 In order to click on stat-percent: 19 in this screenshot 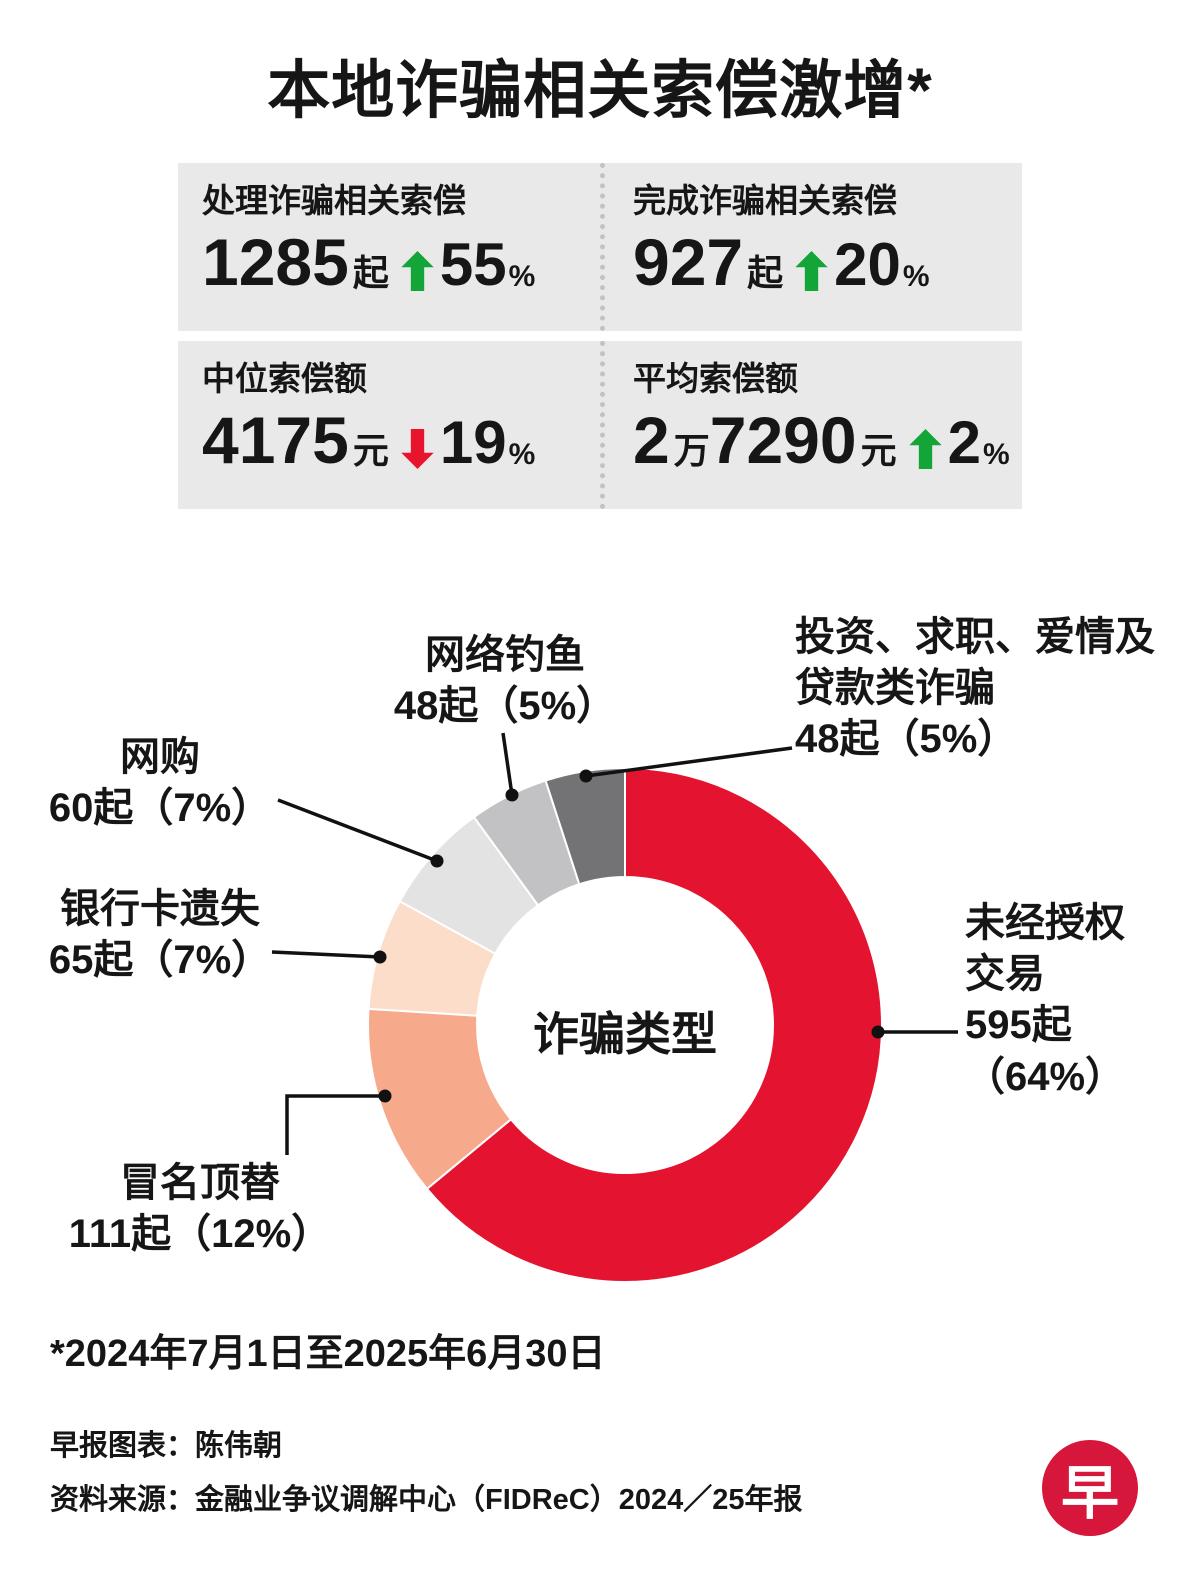, I will do `click(473, 443)`.